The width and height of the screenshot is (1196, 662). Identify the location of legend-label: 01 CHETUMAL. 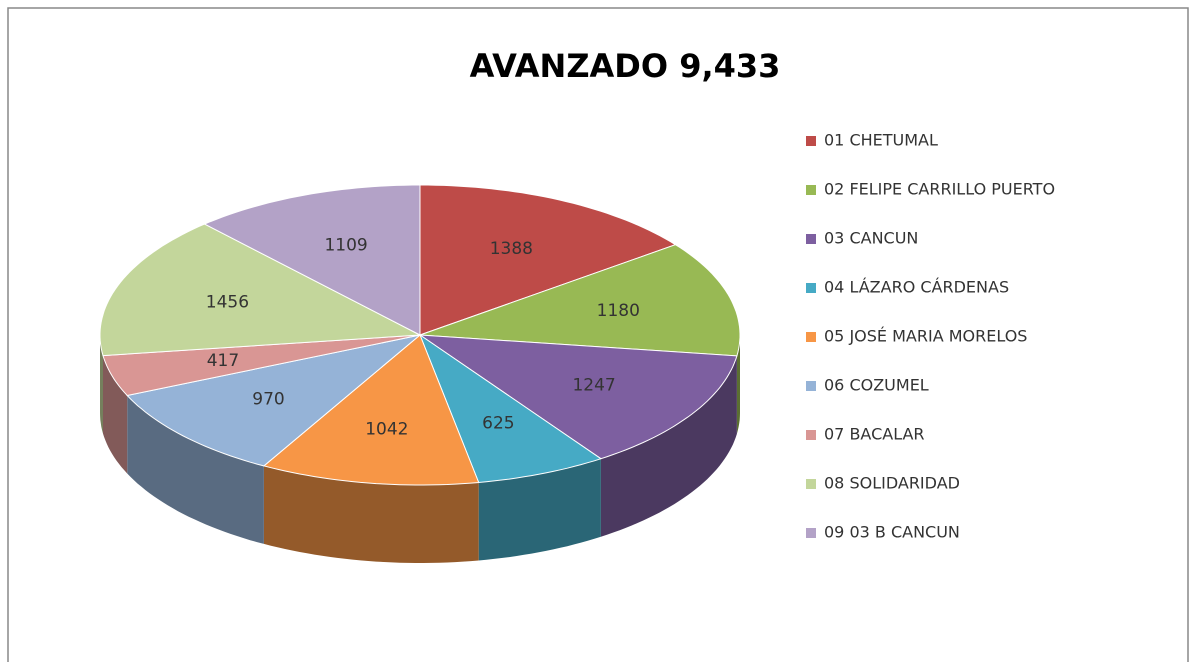
(881, 140).